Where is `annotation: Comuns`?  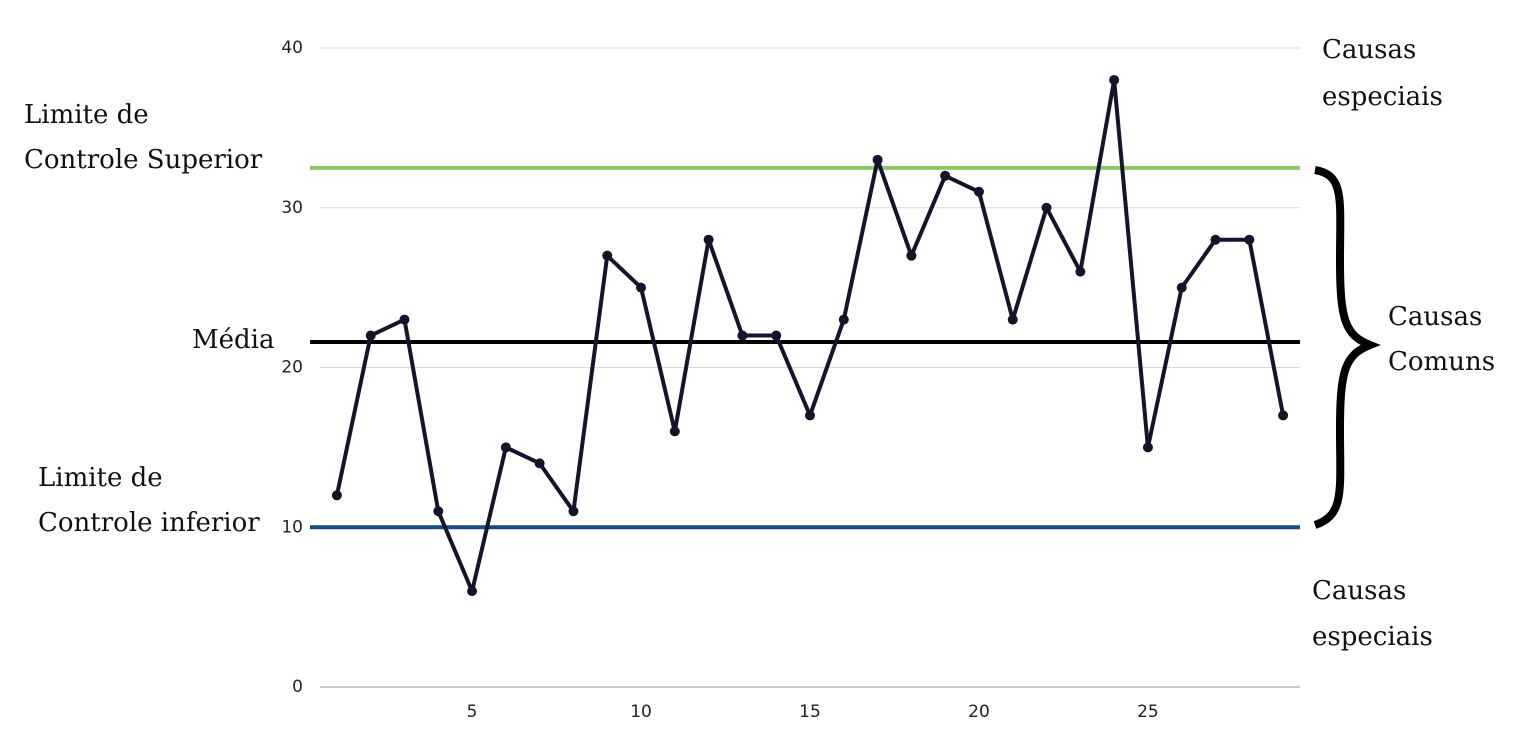
annotation: Comuns is located at coordinates (1441, 362).